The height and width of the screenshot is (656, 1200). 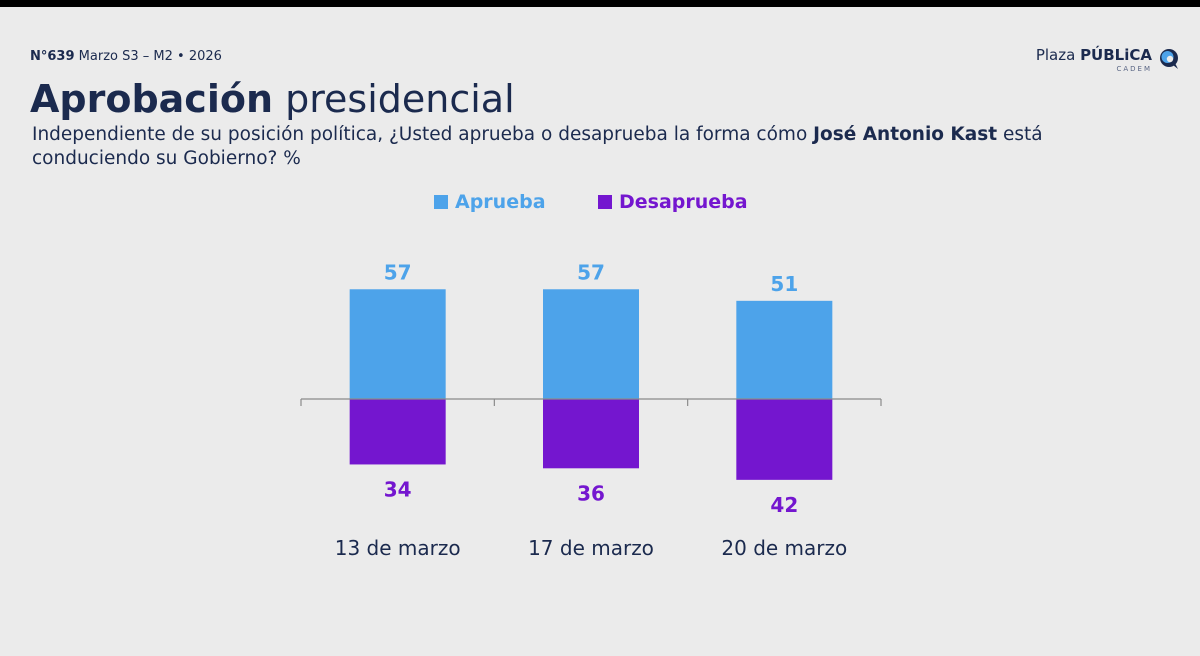 I want to click on brand-sub: CADEM, so click(x=1134, y=69).